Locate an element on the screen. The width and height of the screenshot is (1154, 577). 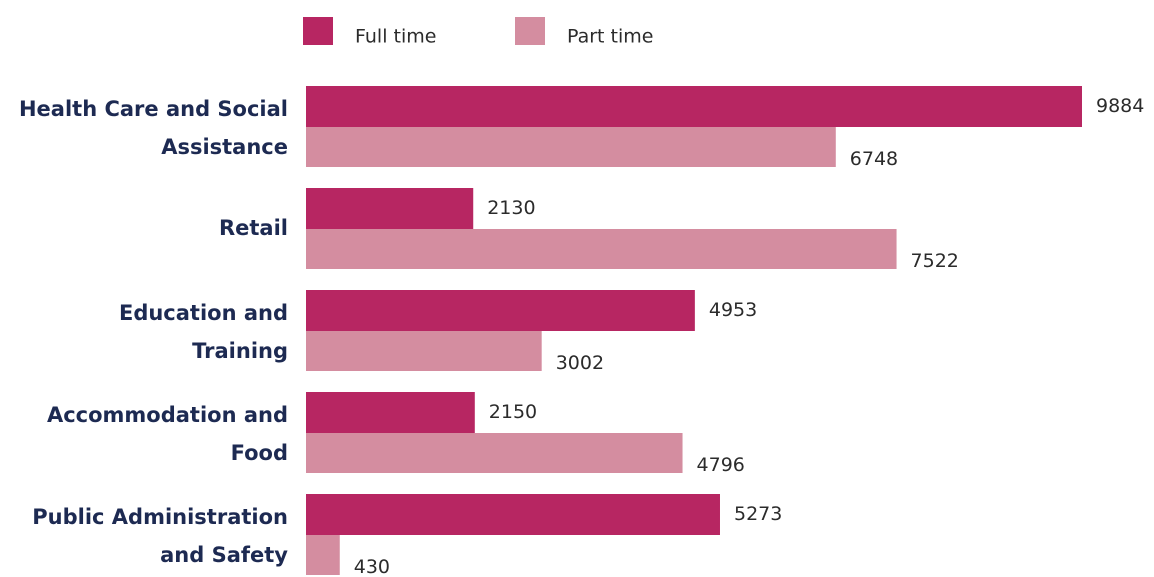
value-label: 2150 is located at coordinates (513, 412).